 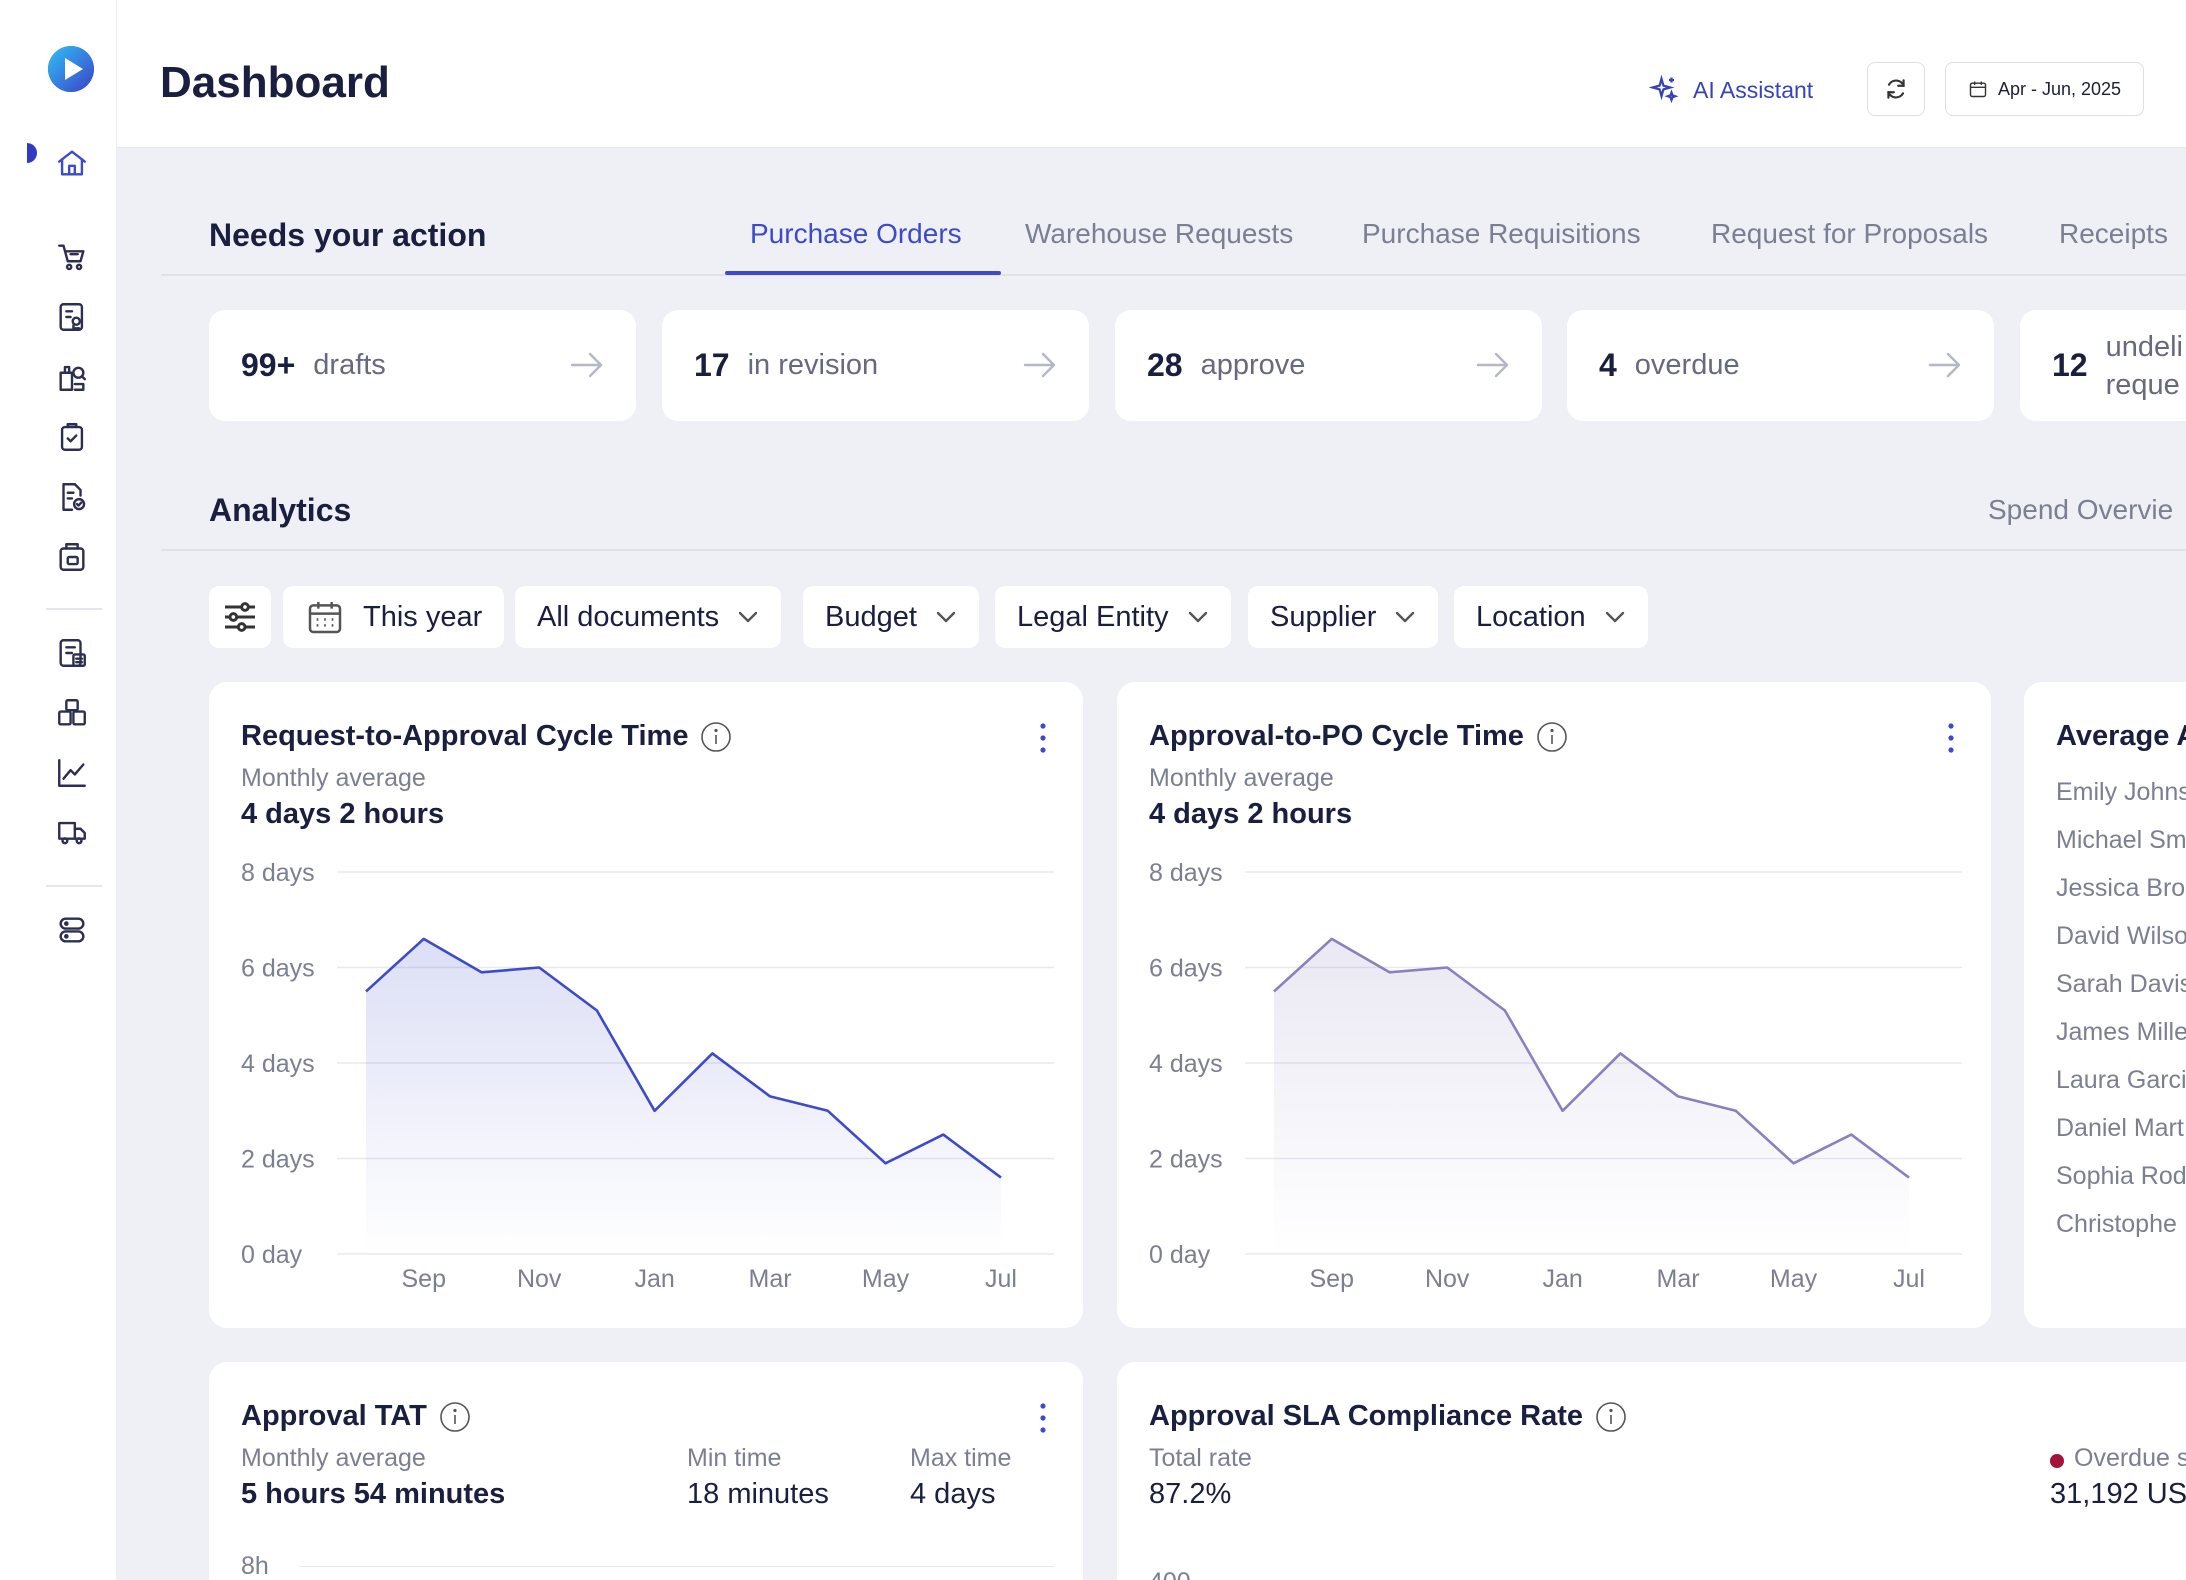 What do you see at coordinates (71, 69) in the screenshot?
I see `app-logo-icon` at bounding box center [71, 69].